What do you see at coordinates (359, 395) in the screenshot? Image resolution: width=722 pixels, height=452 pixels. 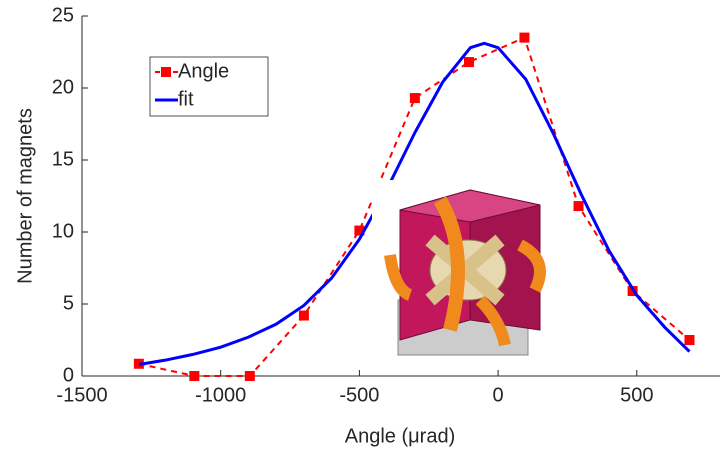 I see `x-tick-label: -500` at bounding box center [359, 395].